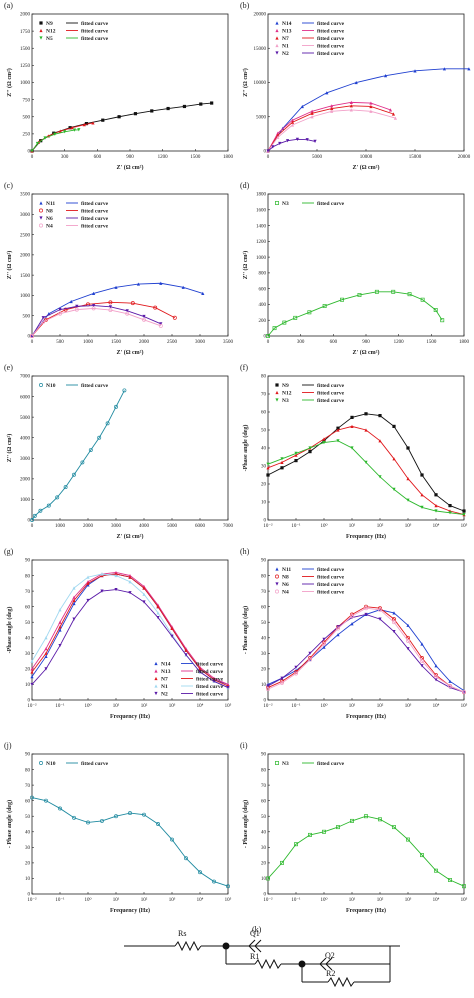 The width and height of the screenshot is (474, 998). Describe the element at coordinates (49, 24) in the screenshot. I see `legend-series-name: N9` at that location.